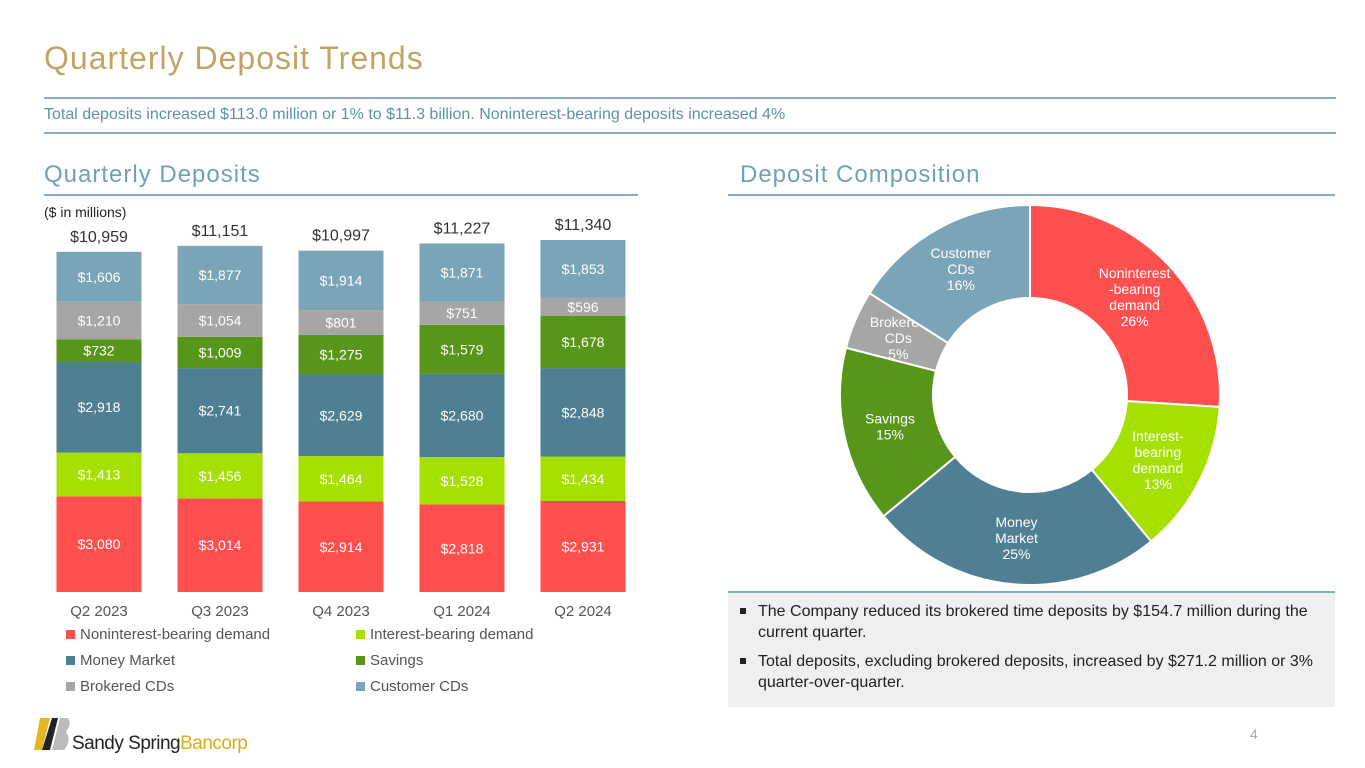  What do you see at coordinates (1254, 734) in the screenshot?
I see `page-number: 4` at bounding box center [1254, 734].